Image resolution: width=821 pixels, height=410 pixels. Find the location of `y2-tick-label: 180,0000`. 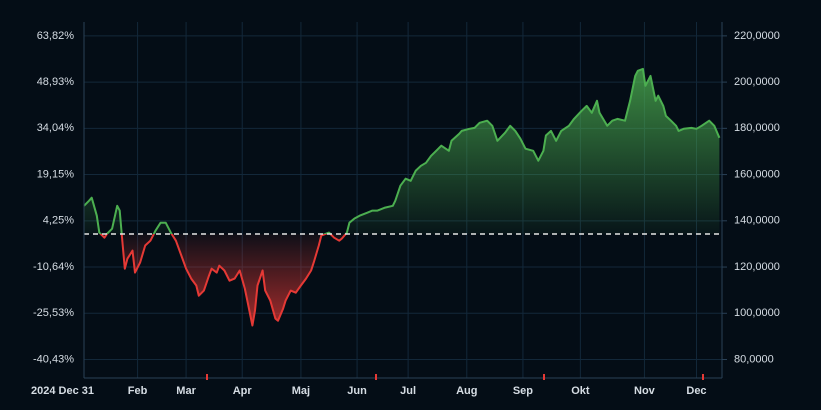

y2-tick-label: 180,0000 is located at coordinates (757, 128).